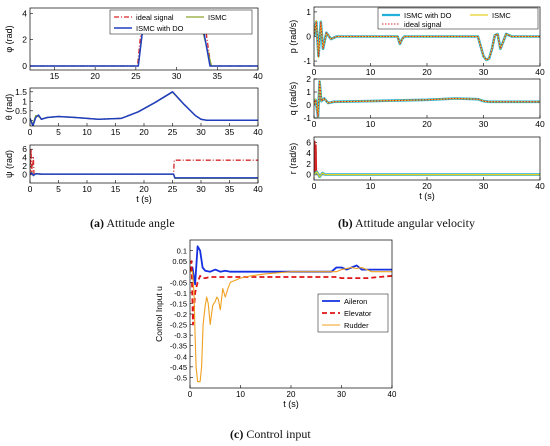 This screenshot has height=446, width=550. Describe the element at coordinates (155, 17) in the screenshot. I see `legend-label: ideal signal` at that location.